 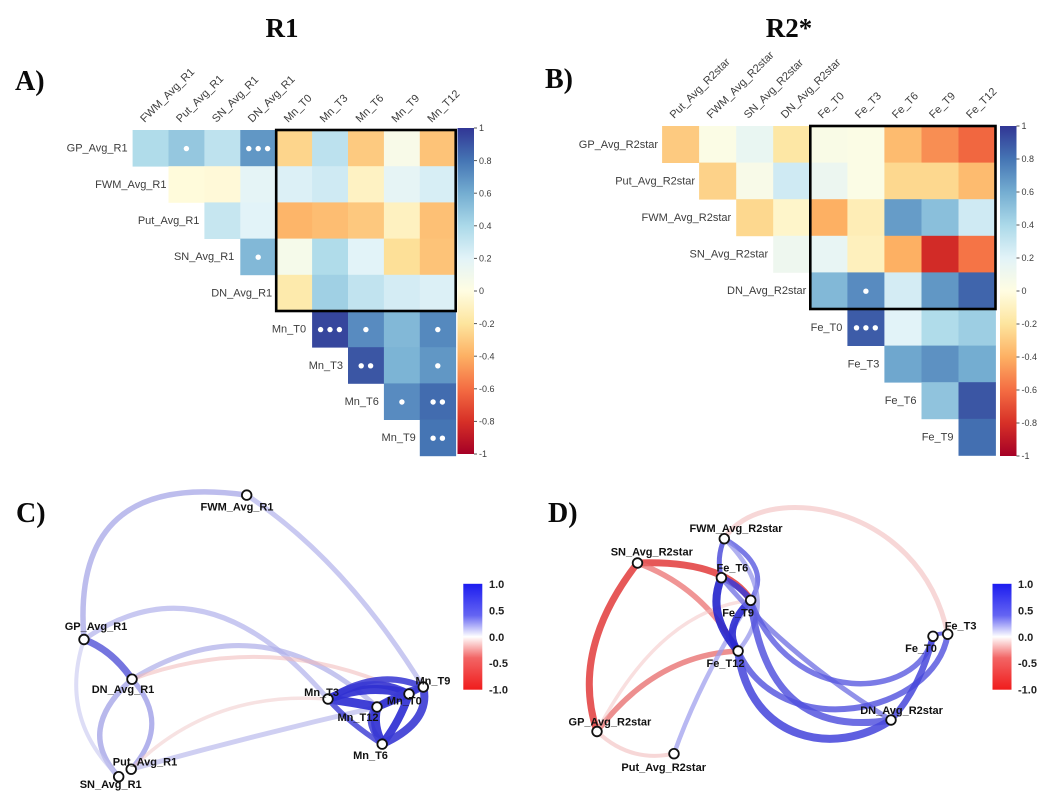 I want to click on svg-text: A), so click(x=30, y=81).